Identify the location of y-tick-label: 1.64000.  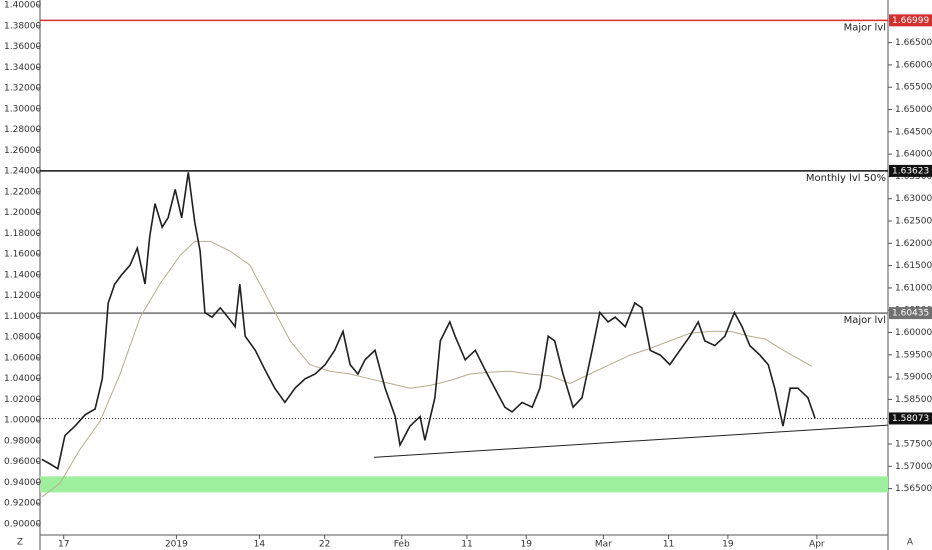
(913, 155).